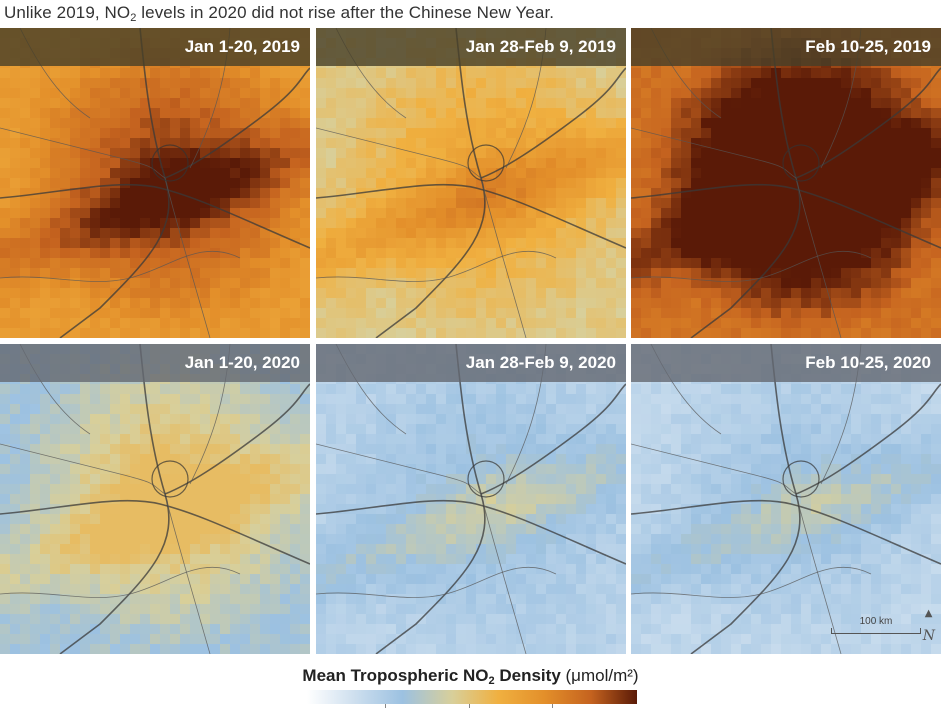 The width and height of the screenshot is (941, 714). Describe the element at coordinates (470, 676) in the screenshot. I see `legend-title: Mean Tropospheric NO2 Density (μmol/m²)` at that location.